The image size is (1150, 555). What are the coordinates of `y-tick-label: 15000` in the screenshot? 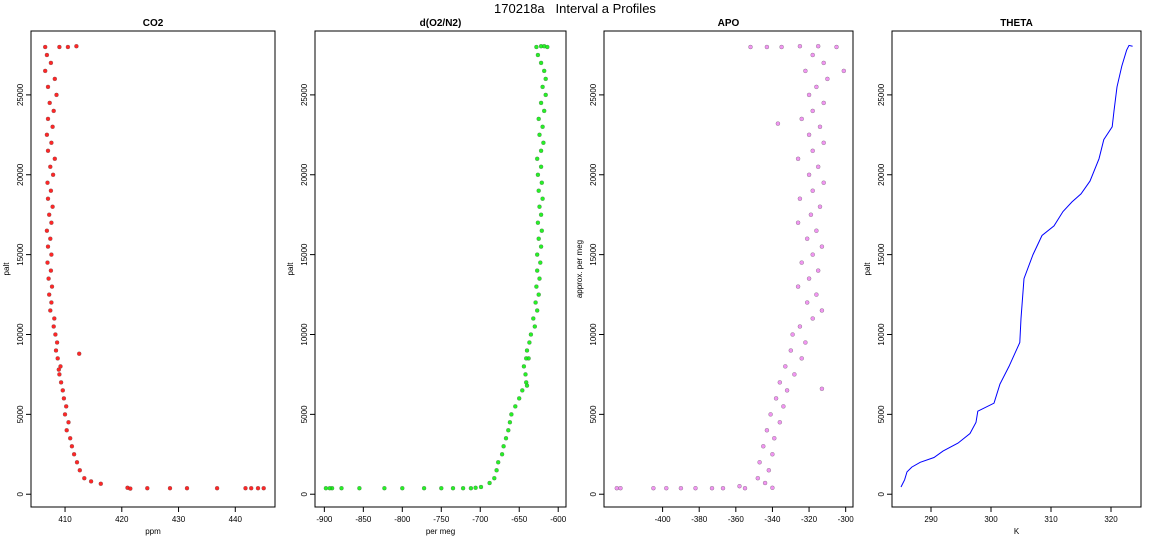 It's located at (593, 254).